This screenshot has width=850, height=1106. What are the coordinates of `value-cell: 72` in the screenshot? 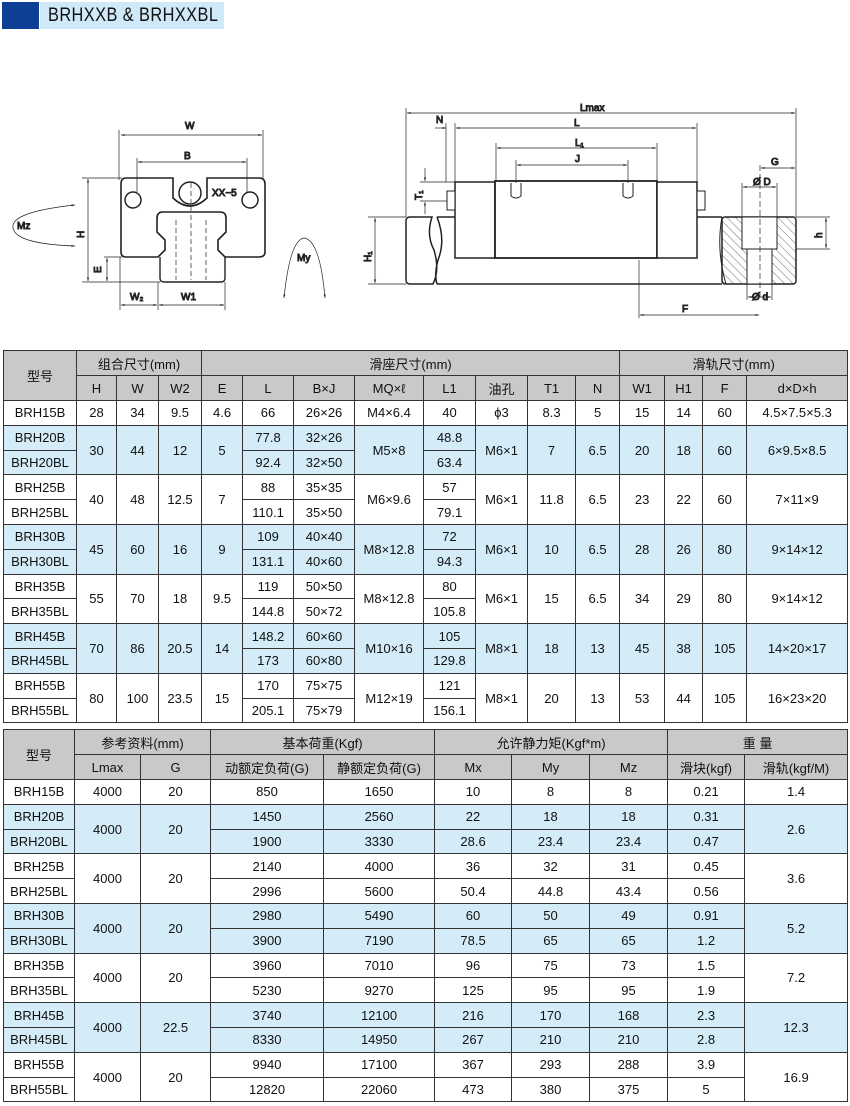 It's located at (450, 536).